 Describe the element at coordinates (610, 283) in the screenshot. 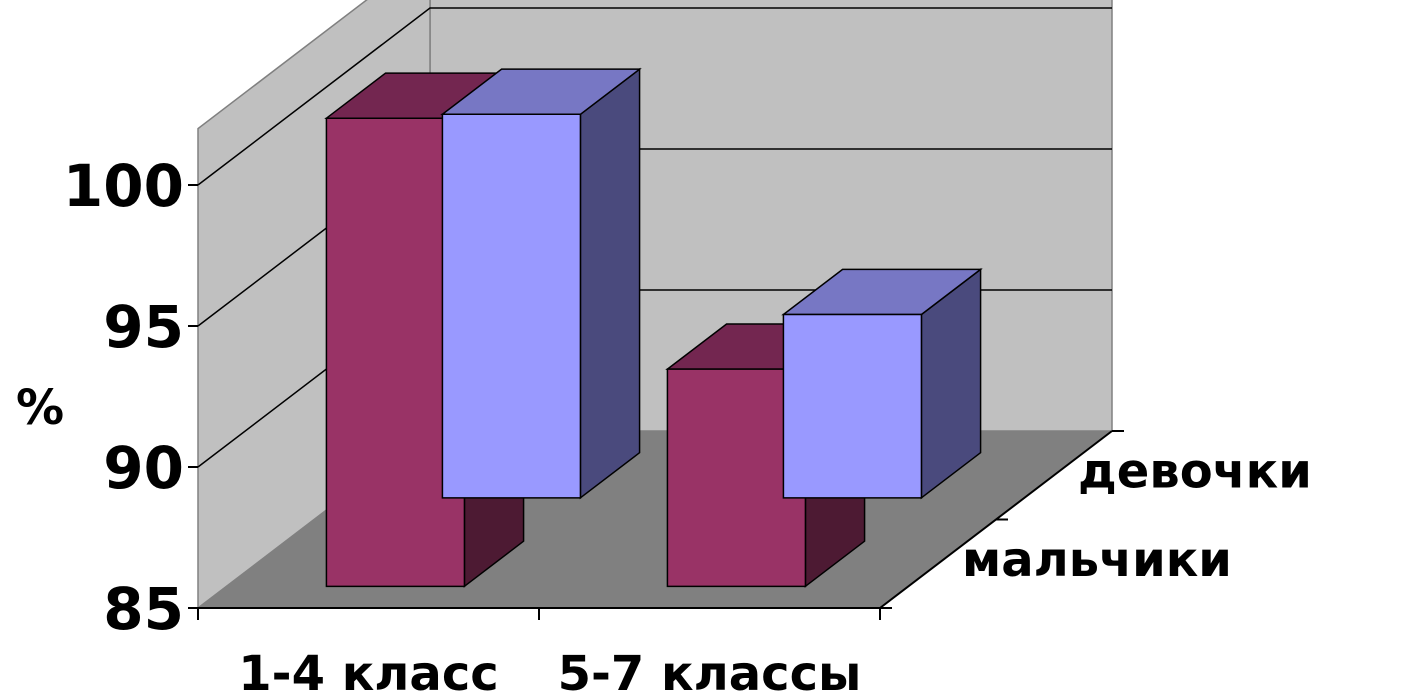

I see `bar-side` at that location.